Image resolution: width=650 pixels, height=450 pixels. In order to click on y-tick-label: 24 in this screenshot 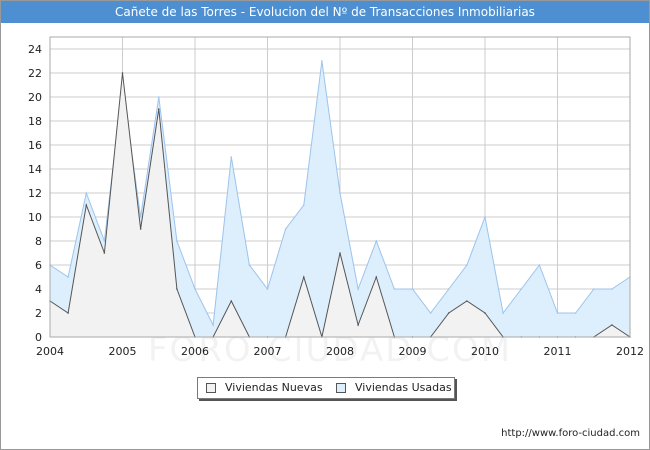, I will do `click(35, 49)`.